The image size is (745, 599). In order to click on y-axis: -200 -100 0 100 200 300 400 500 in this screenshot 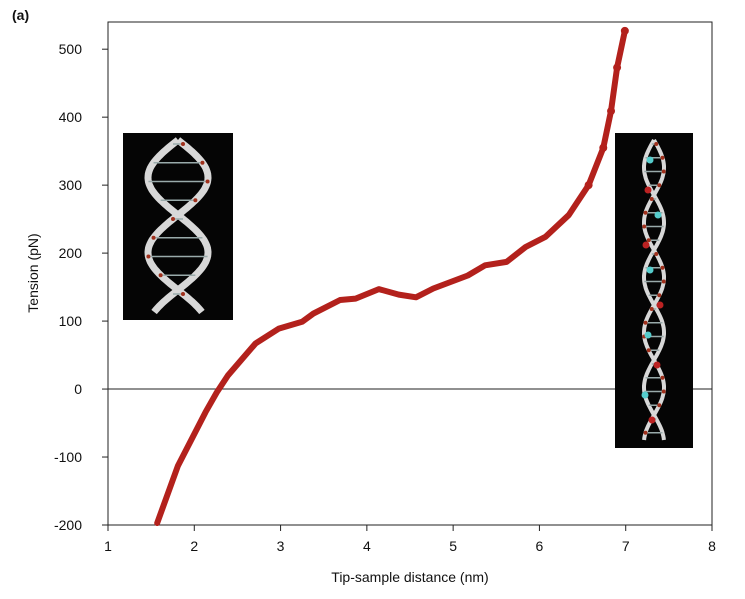, I will do `click(81, 287)`.